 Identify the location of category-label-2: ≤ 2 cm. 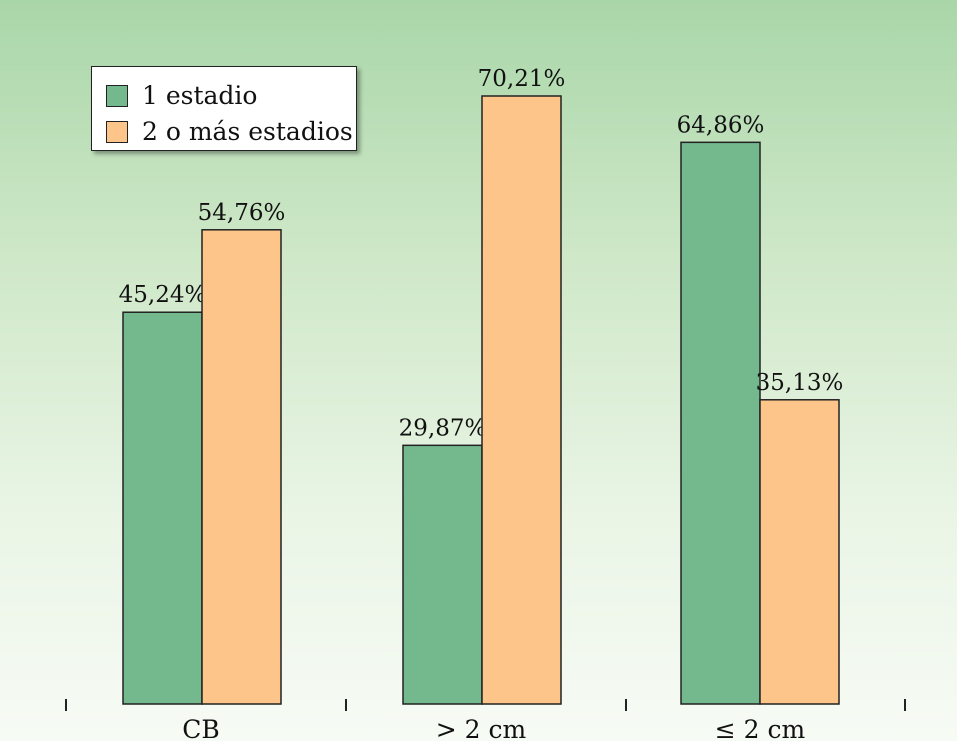
(760, 728).